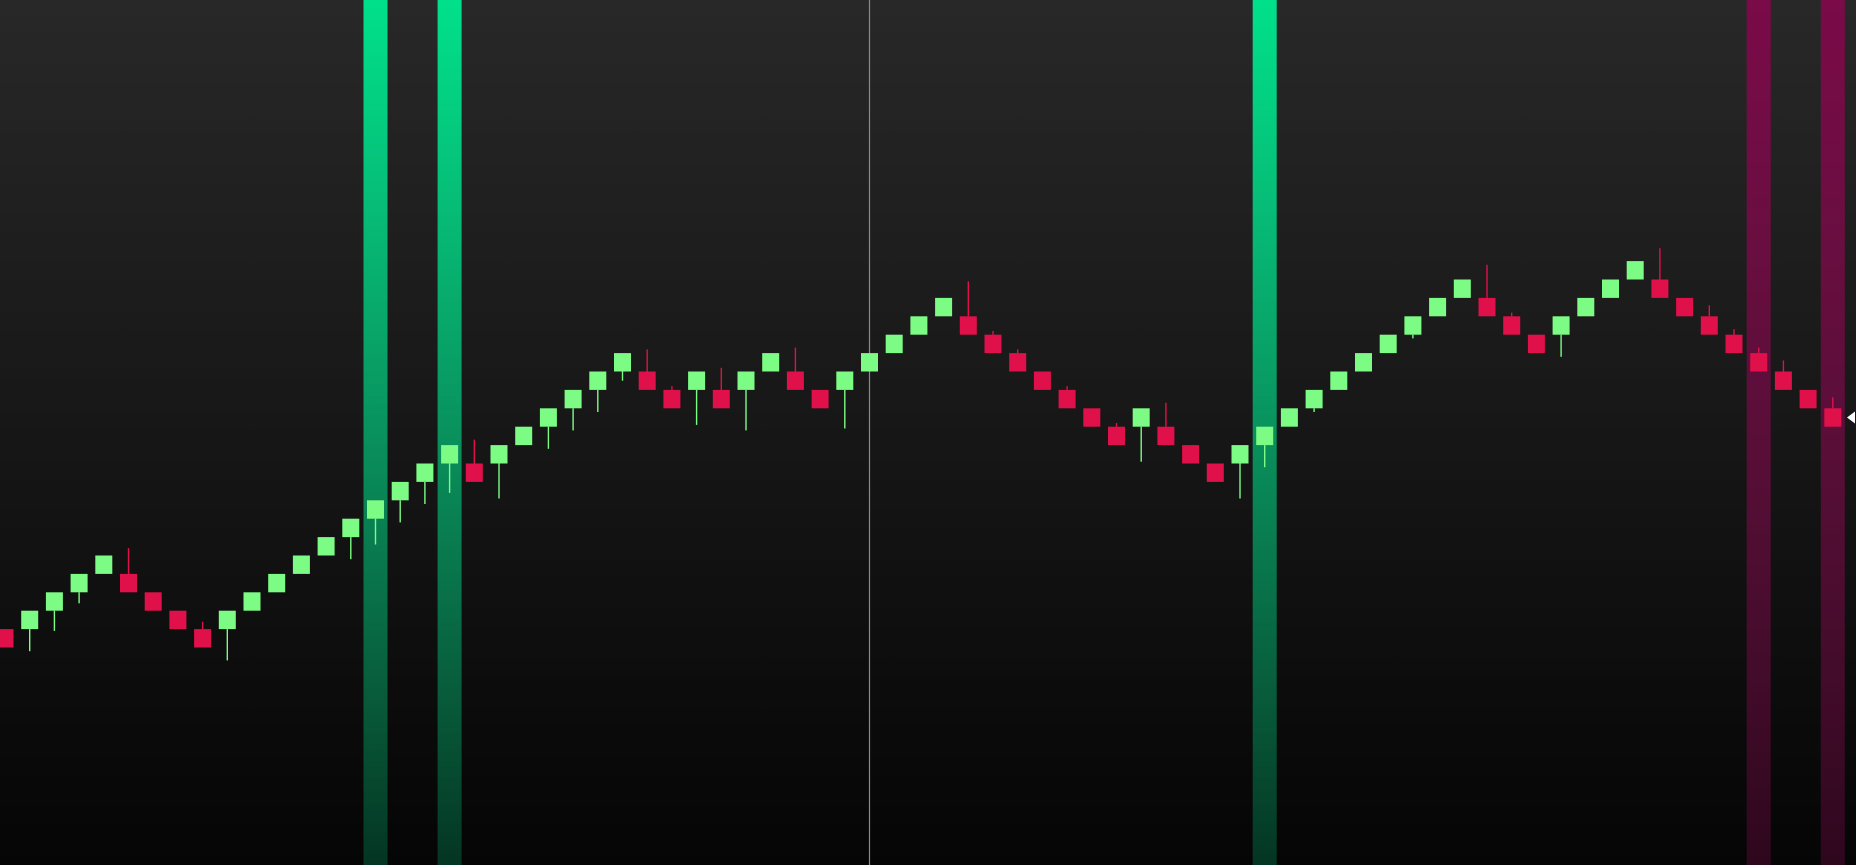  I want to click on last-price-marker-icon, so click(1851, 417).